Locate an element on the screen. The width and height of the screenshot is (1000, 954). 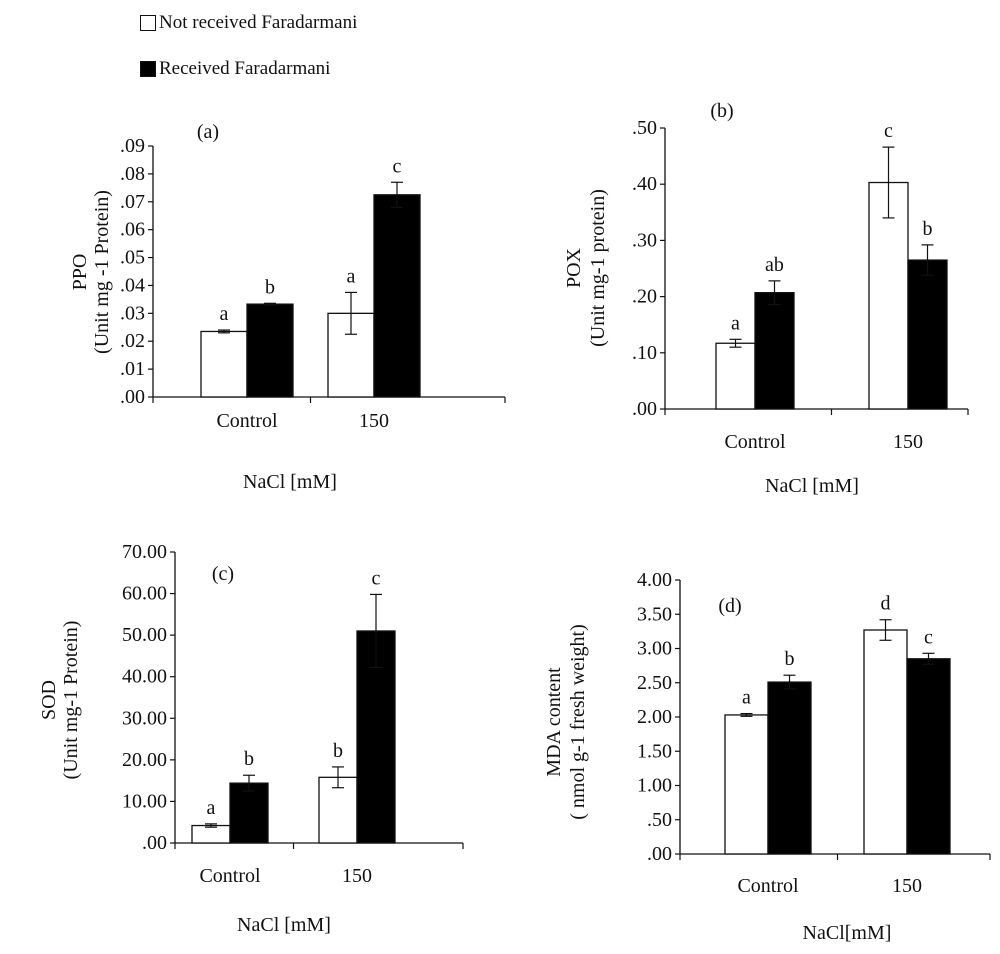
y-tick-label: .04 is located at coordinates (132, 285).